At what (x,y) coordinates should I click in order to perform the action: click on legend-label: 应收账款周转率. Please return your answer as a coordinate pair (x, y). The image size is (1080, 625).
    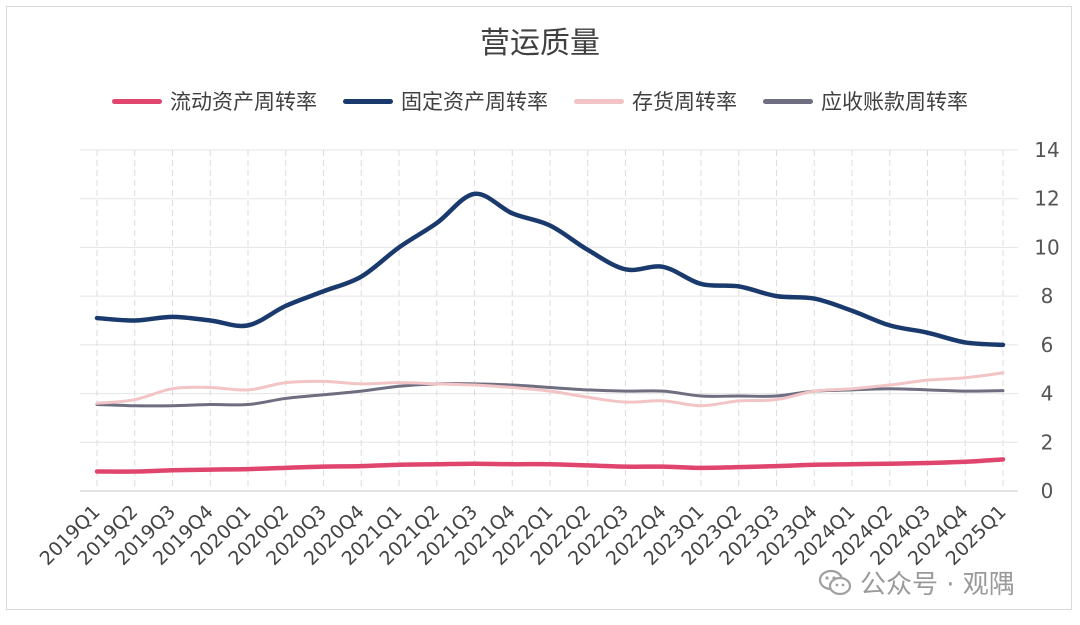
    Looking at the image, I should click on (894, 102).